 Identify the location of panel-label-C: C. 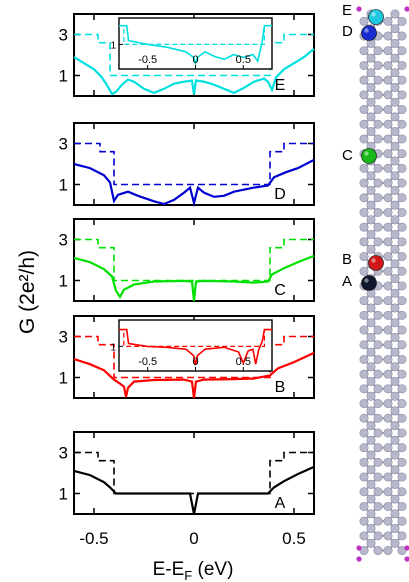
(280, 290).